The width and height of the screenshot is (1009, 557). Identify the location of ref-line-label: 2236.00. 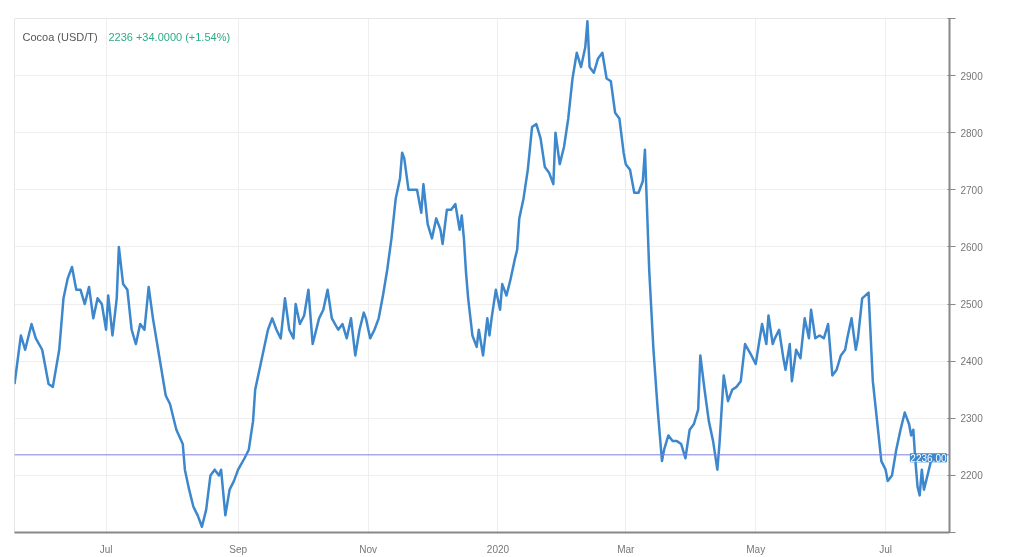
(928, 458).